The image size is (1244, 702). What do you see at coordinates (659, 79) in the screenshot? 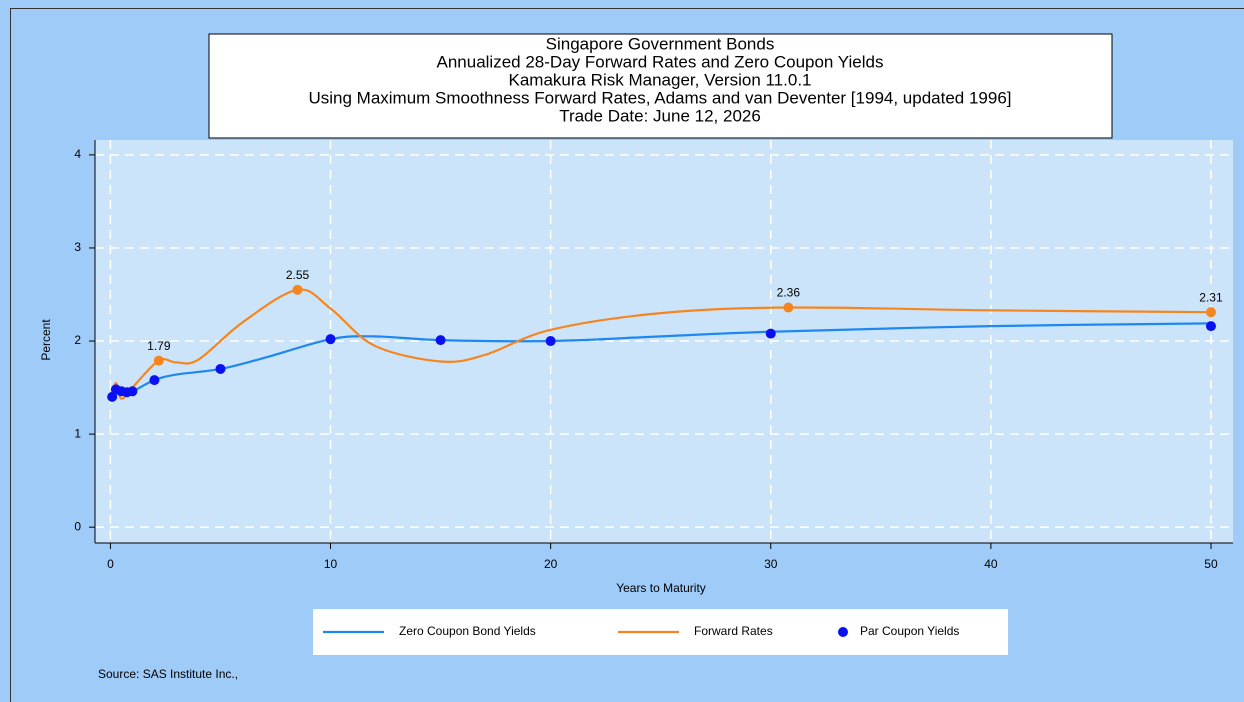
I see `chart-title: Kamakura Risk Manager, Version 11.0.1` at bounding box center [659, 79].